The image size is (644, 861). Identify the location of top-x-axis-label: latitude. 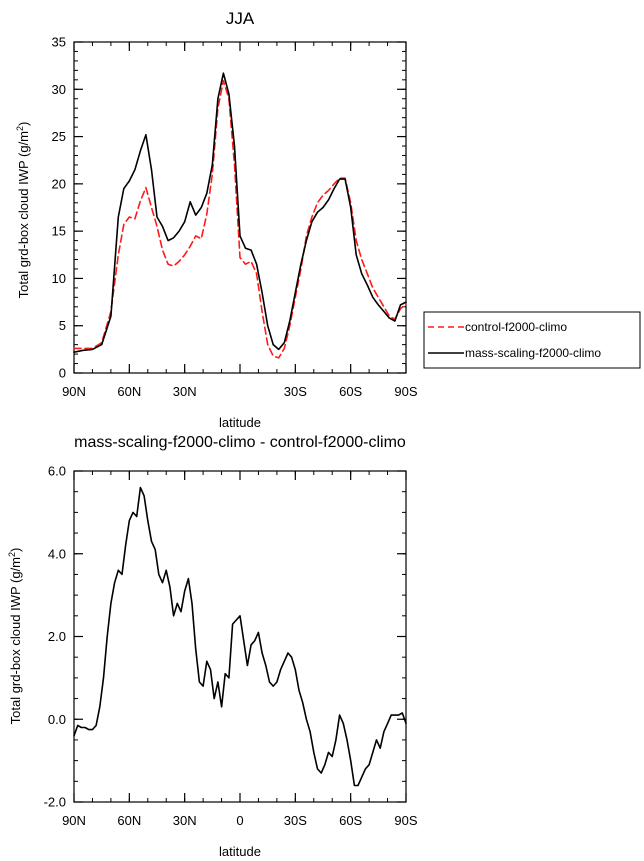
(240, 422).